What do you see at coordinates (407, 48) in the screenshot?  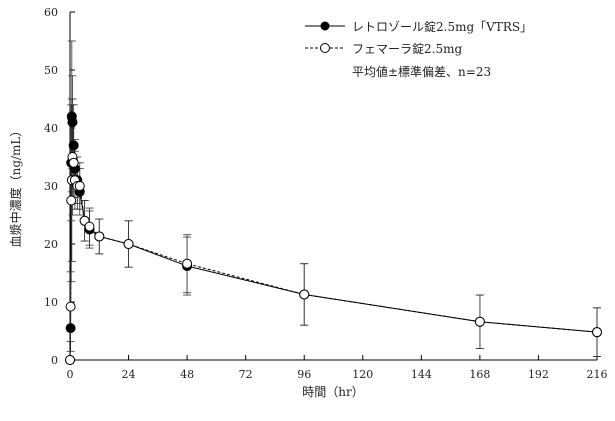 I see `legend-series-2: フェマーラ錠2.5mg` at bounding box center [407, 48].